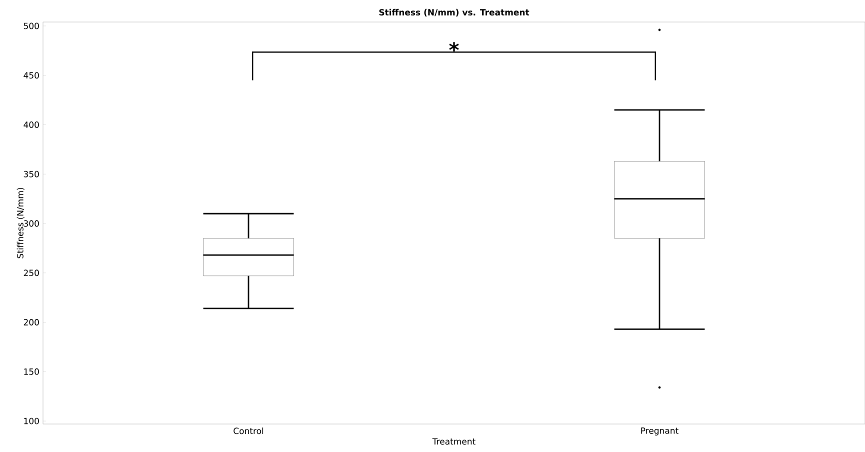 The image size is (865, 452). Describe the element at coordinates (454, 441) in the screenshot. I see `x-axis-title: Treatment` at that location.